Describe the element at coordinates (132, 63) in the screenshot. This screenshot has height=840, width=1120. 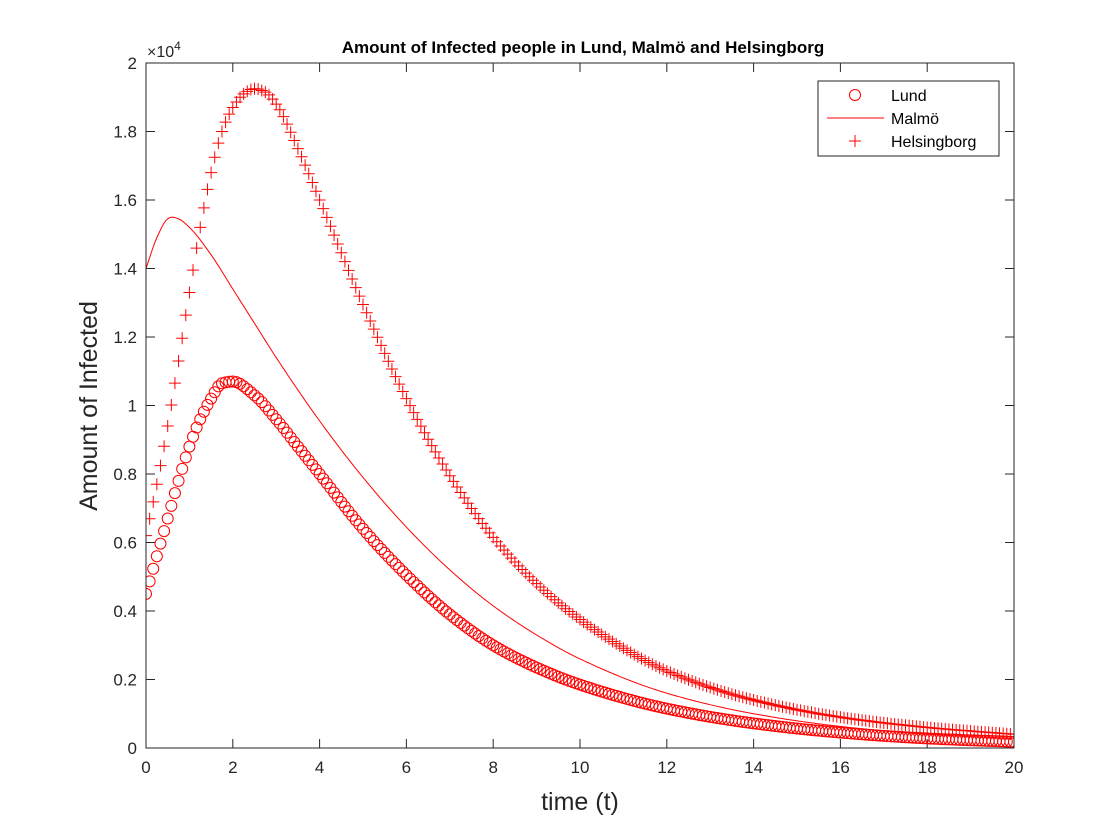
I see `y-tick-label: 2` at that location.